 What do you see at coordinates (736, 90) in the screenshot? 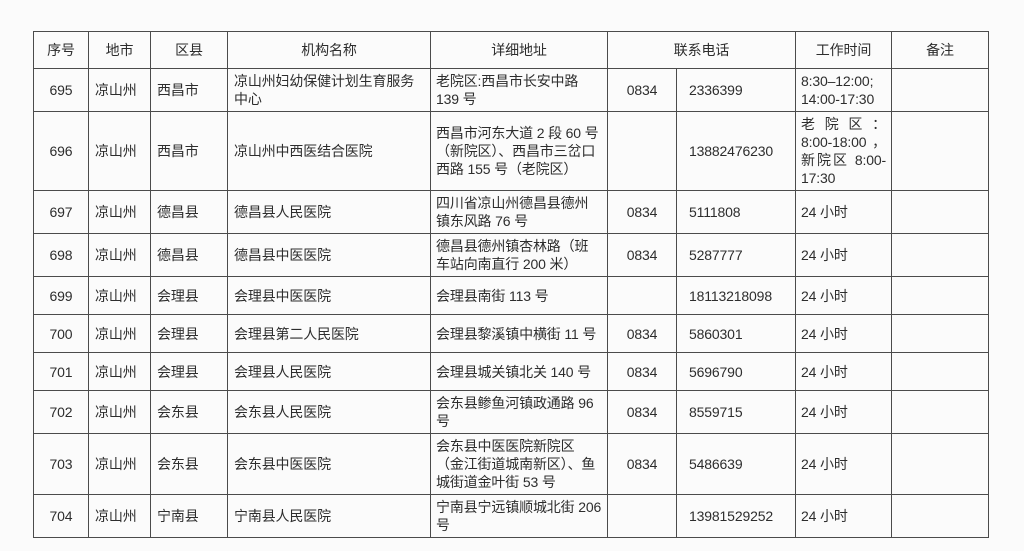
I see `cell-phone: 2336399` at bounding box center [736, 90].